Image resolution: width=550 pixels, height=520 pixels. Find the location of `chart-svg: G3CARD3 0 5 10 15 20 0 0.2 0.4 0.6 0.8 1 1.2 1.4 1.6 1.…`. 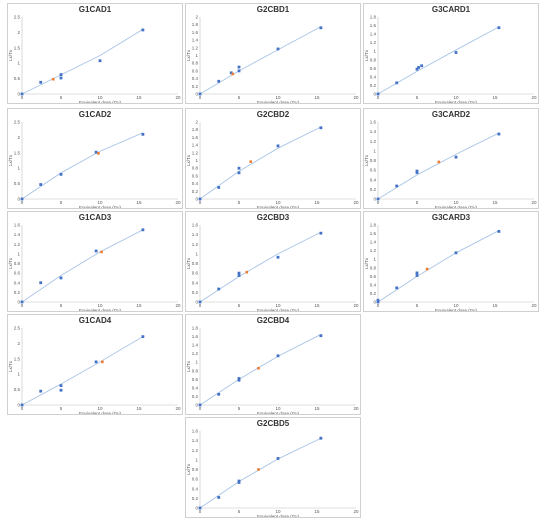

chart-svg: G3CARD3 0 5 10 15 20 0 0.2 0.4 0.6 0.8 1 1.2 1.4 1.6 1.… is located at coordinates (450, 262).